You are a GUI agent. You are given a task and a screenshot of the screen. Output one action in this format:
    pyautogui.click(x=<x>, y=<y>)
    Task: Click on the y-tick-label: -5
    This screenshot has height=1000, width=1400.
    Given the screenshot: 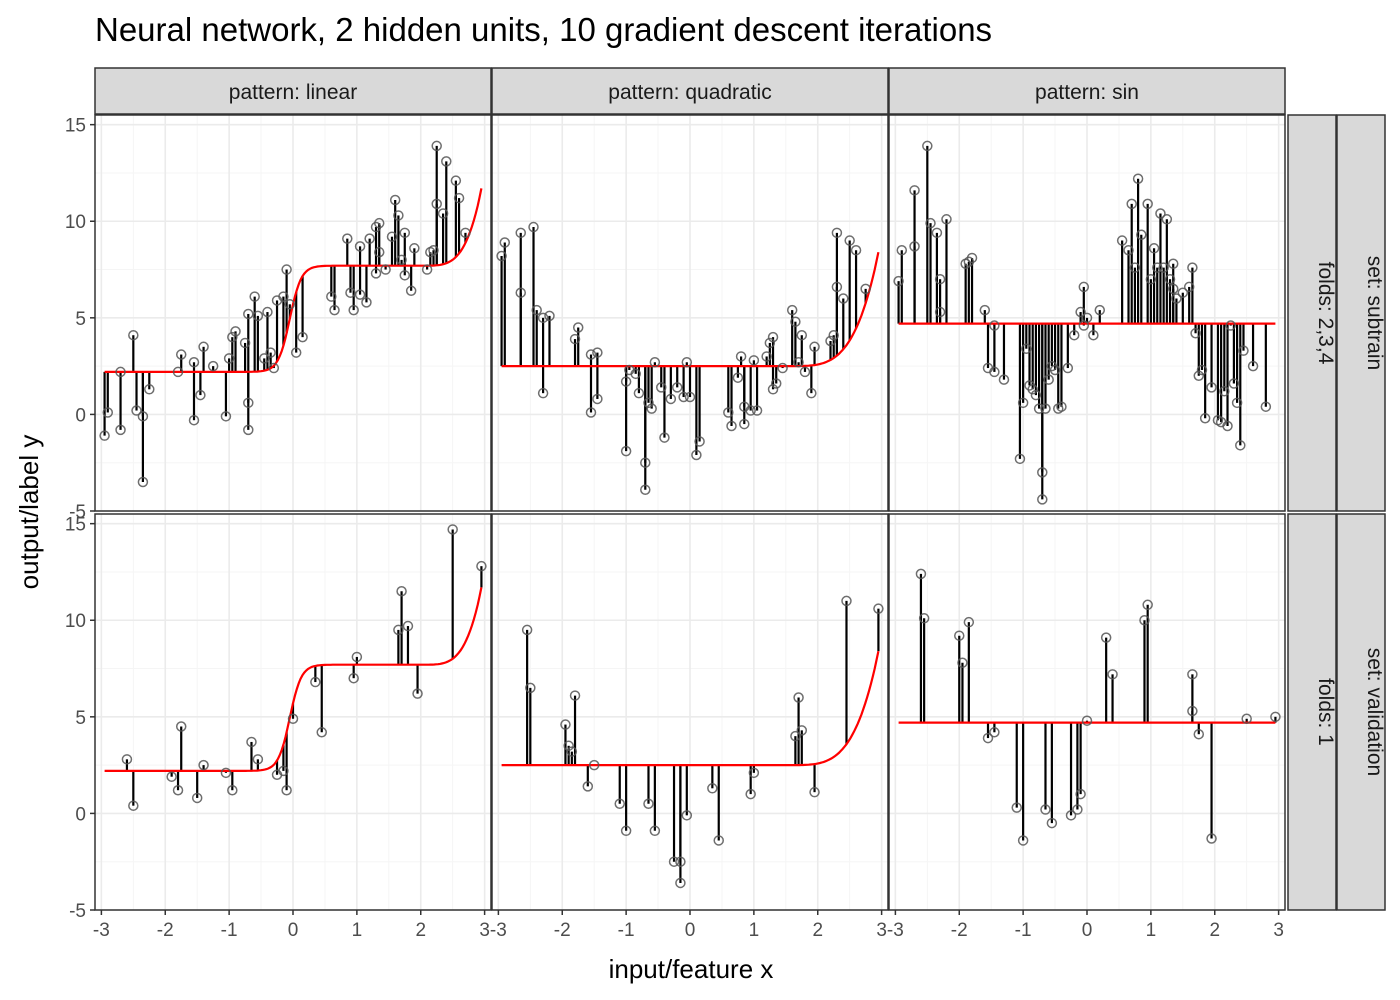 What is the action you would take?
    pyautogui.click(x=77, y=911)
    